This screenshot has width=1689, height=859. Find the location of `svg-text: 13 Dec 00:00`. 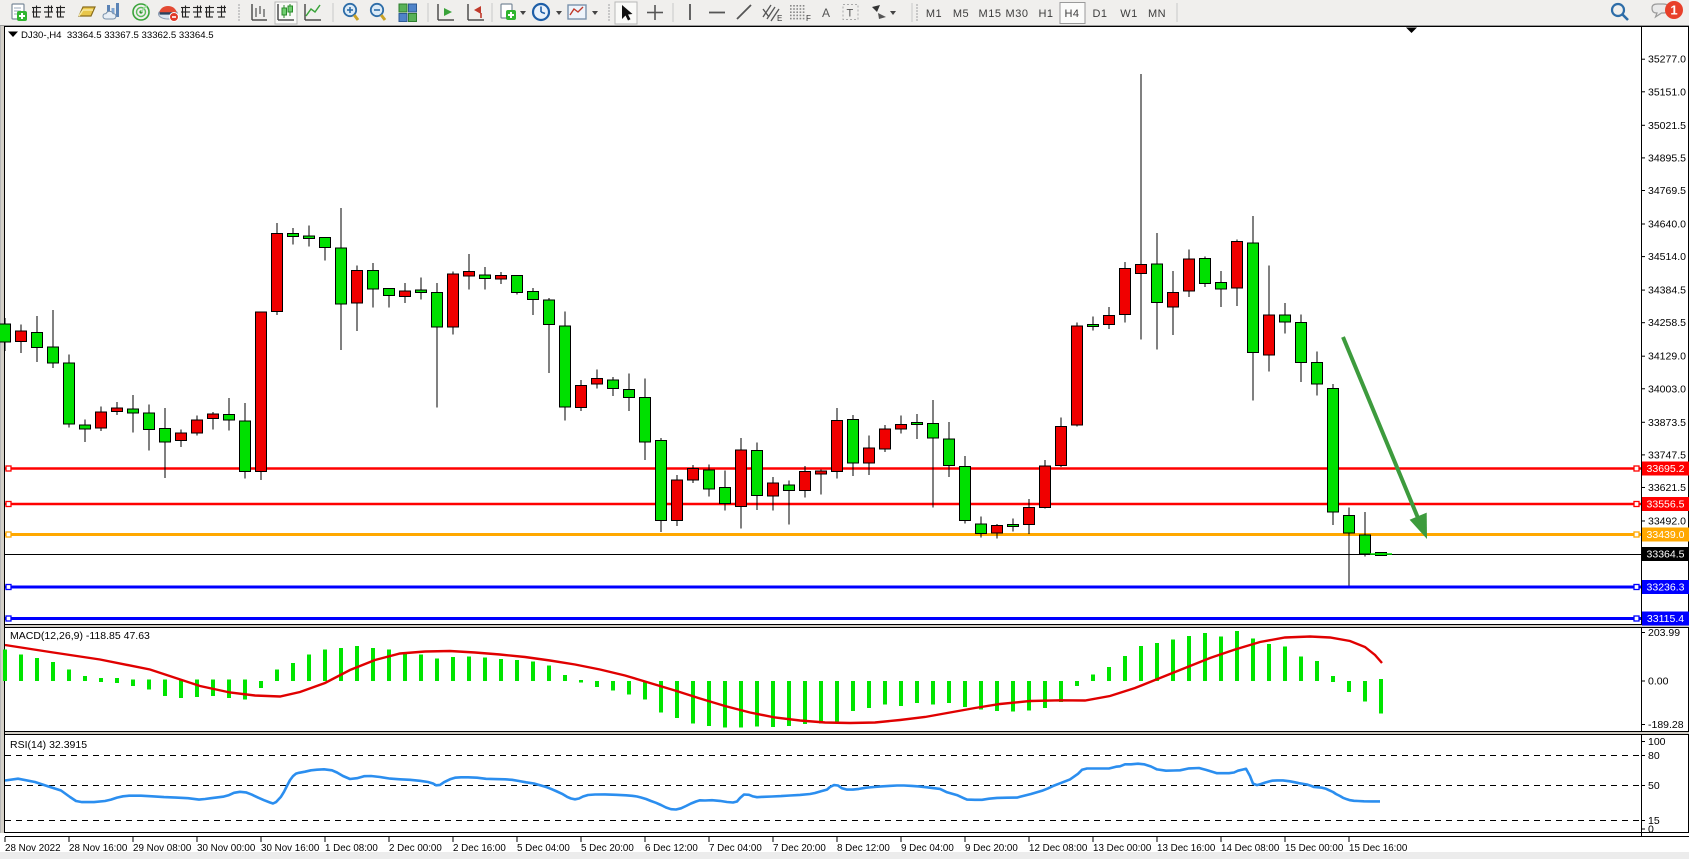

svg-text: 13 Dec 00:00 is located at coordinates (1122, 848).